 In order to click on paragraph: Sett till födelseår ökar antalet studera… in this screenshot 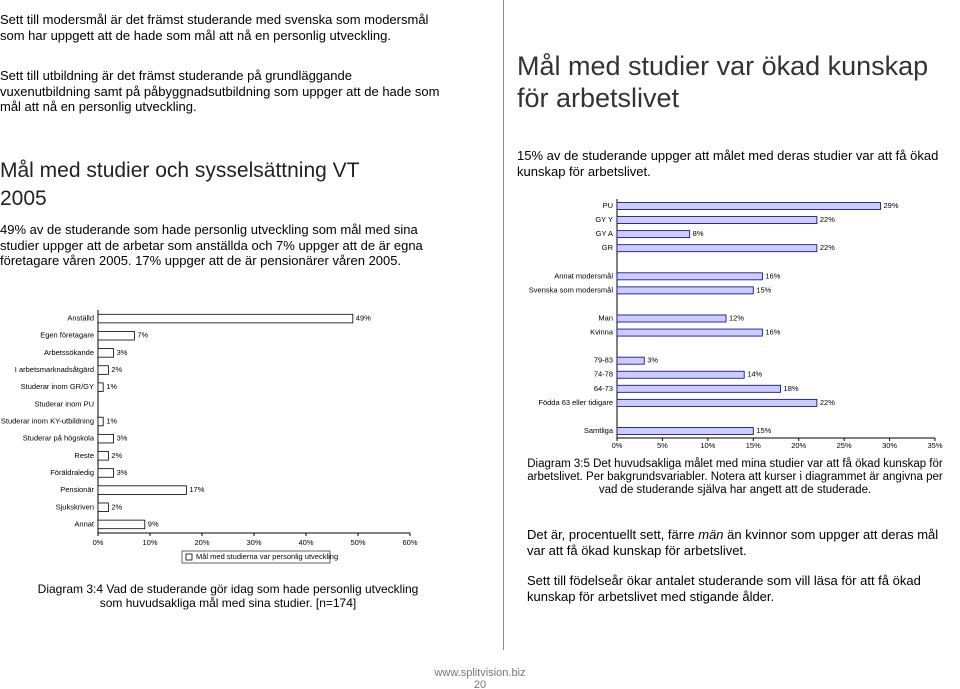, I will do `click(724, 588)`.